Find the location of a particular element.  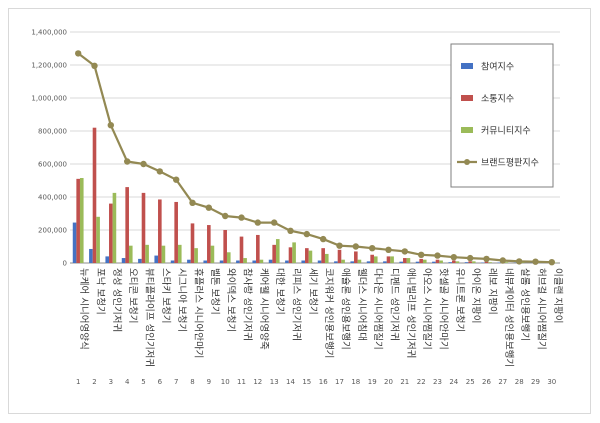

y-tick-label: 1,000,000 is located at coordinates (49, 99).